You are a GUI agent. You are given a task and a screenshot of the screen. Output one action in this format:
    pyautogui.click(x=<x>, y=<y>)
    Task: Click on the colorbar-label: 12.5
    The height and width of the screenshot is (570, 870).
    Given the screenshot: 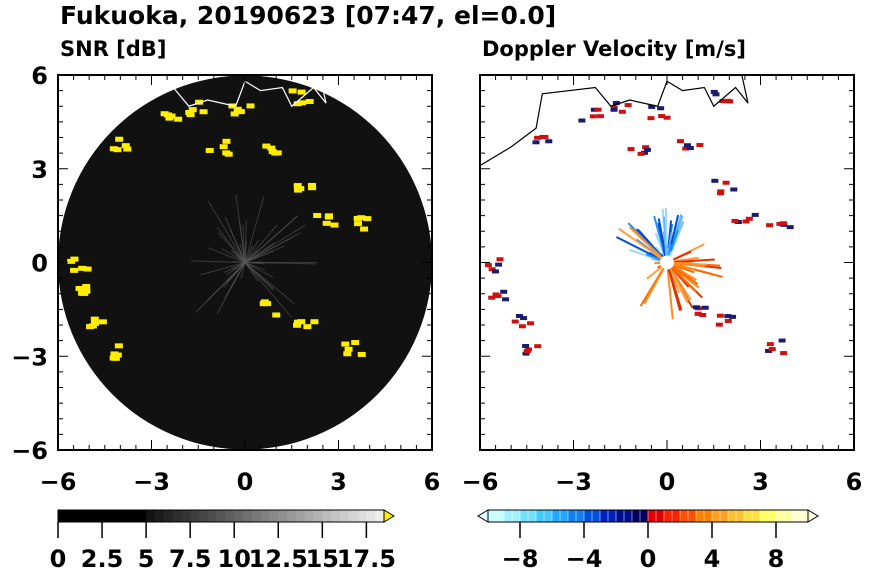 What is the action you would take?
    pyautogui.click(x=278, y=557)
    